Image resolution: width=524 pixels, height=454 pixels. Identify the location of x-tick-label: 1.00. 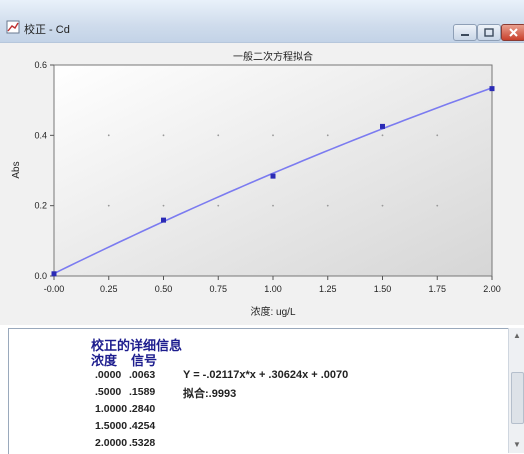
(273, 289).